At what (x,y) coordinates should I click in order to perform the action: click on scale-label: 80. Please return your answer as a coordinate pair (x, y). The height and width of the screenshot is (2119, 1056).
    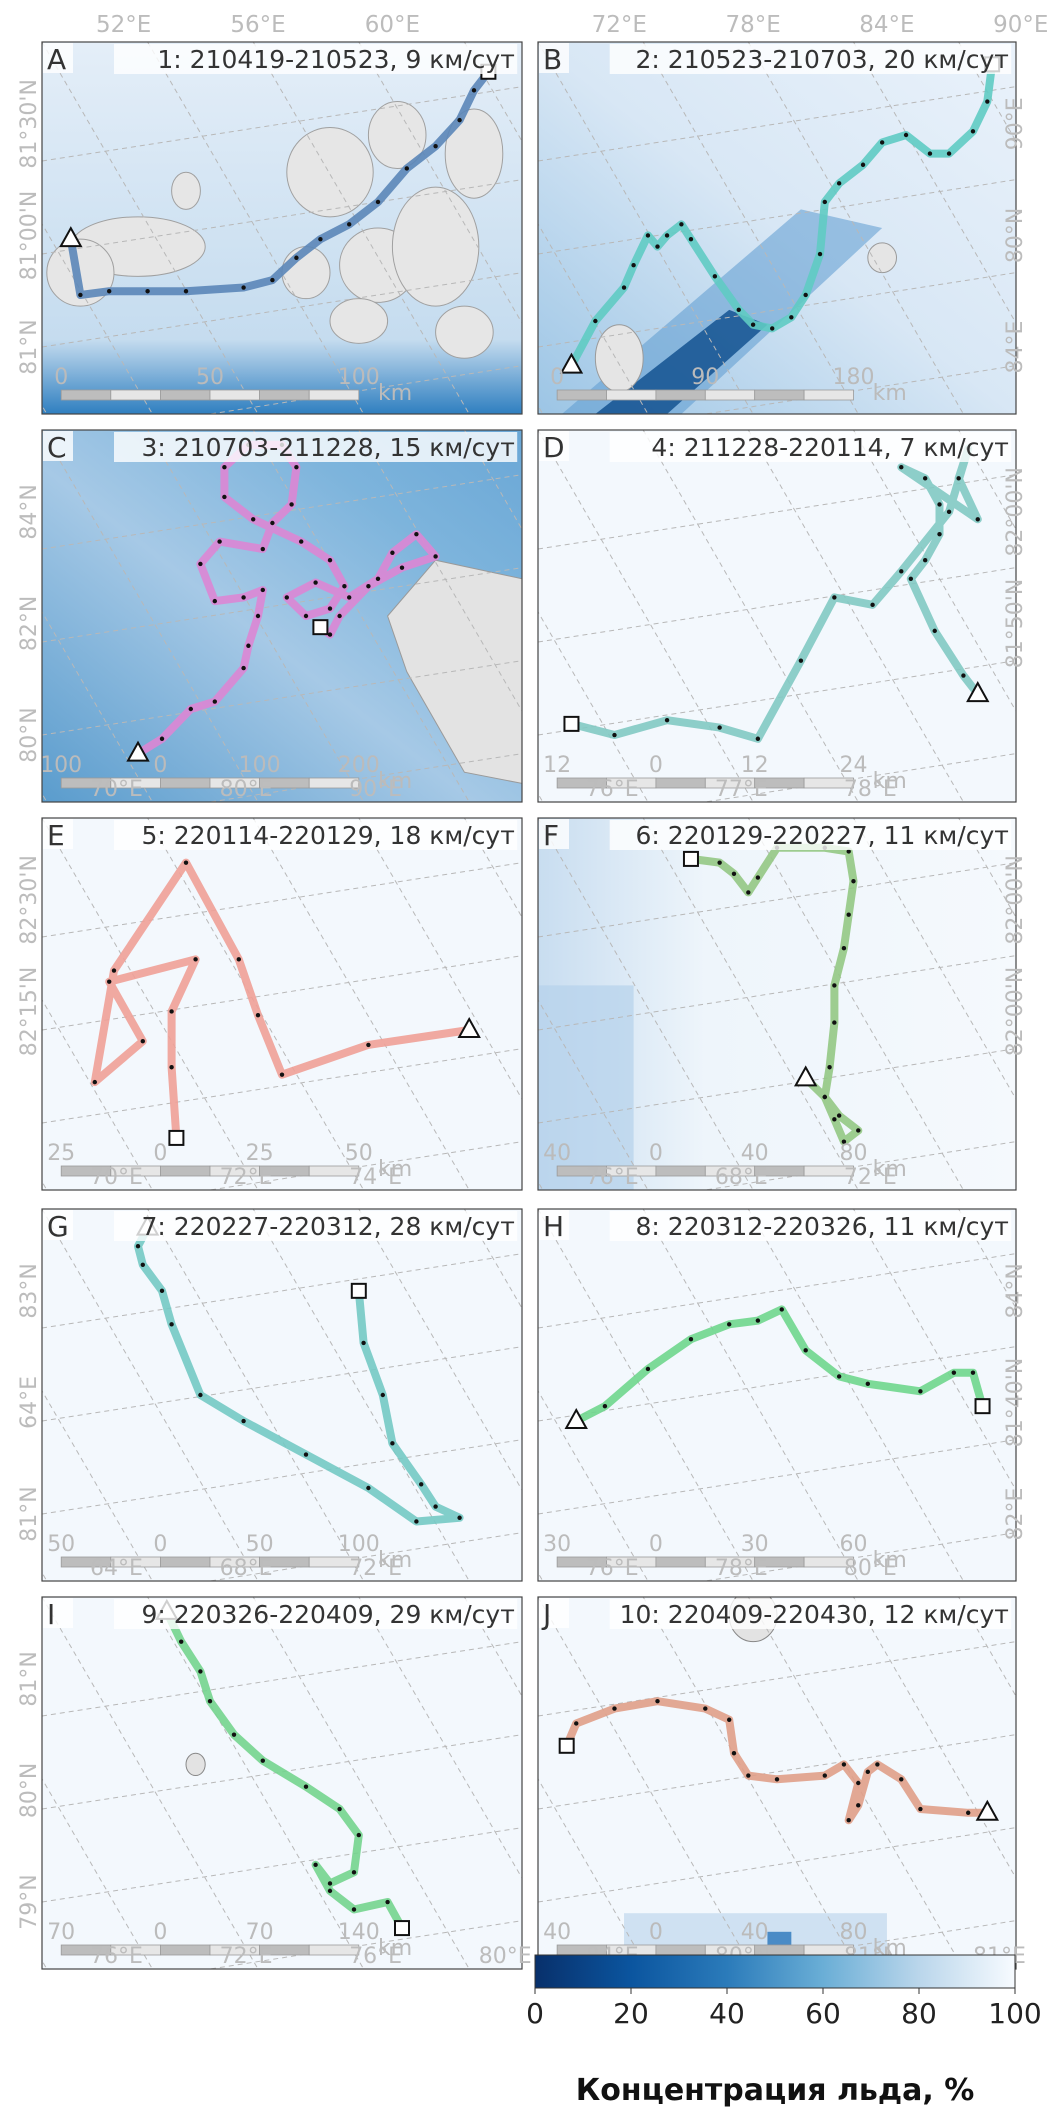
    Looking at the image, I should click on (853, 1153).